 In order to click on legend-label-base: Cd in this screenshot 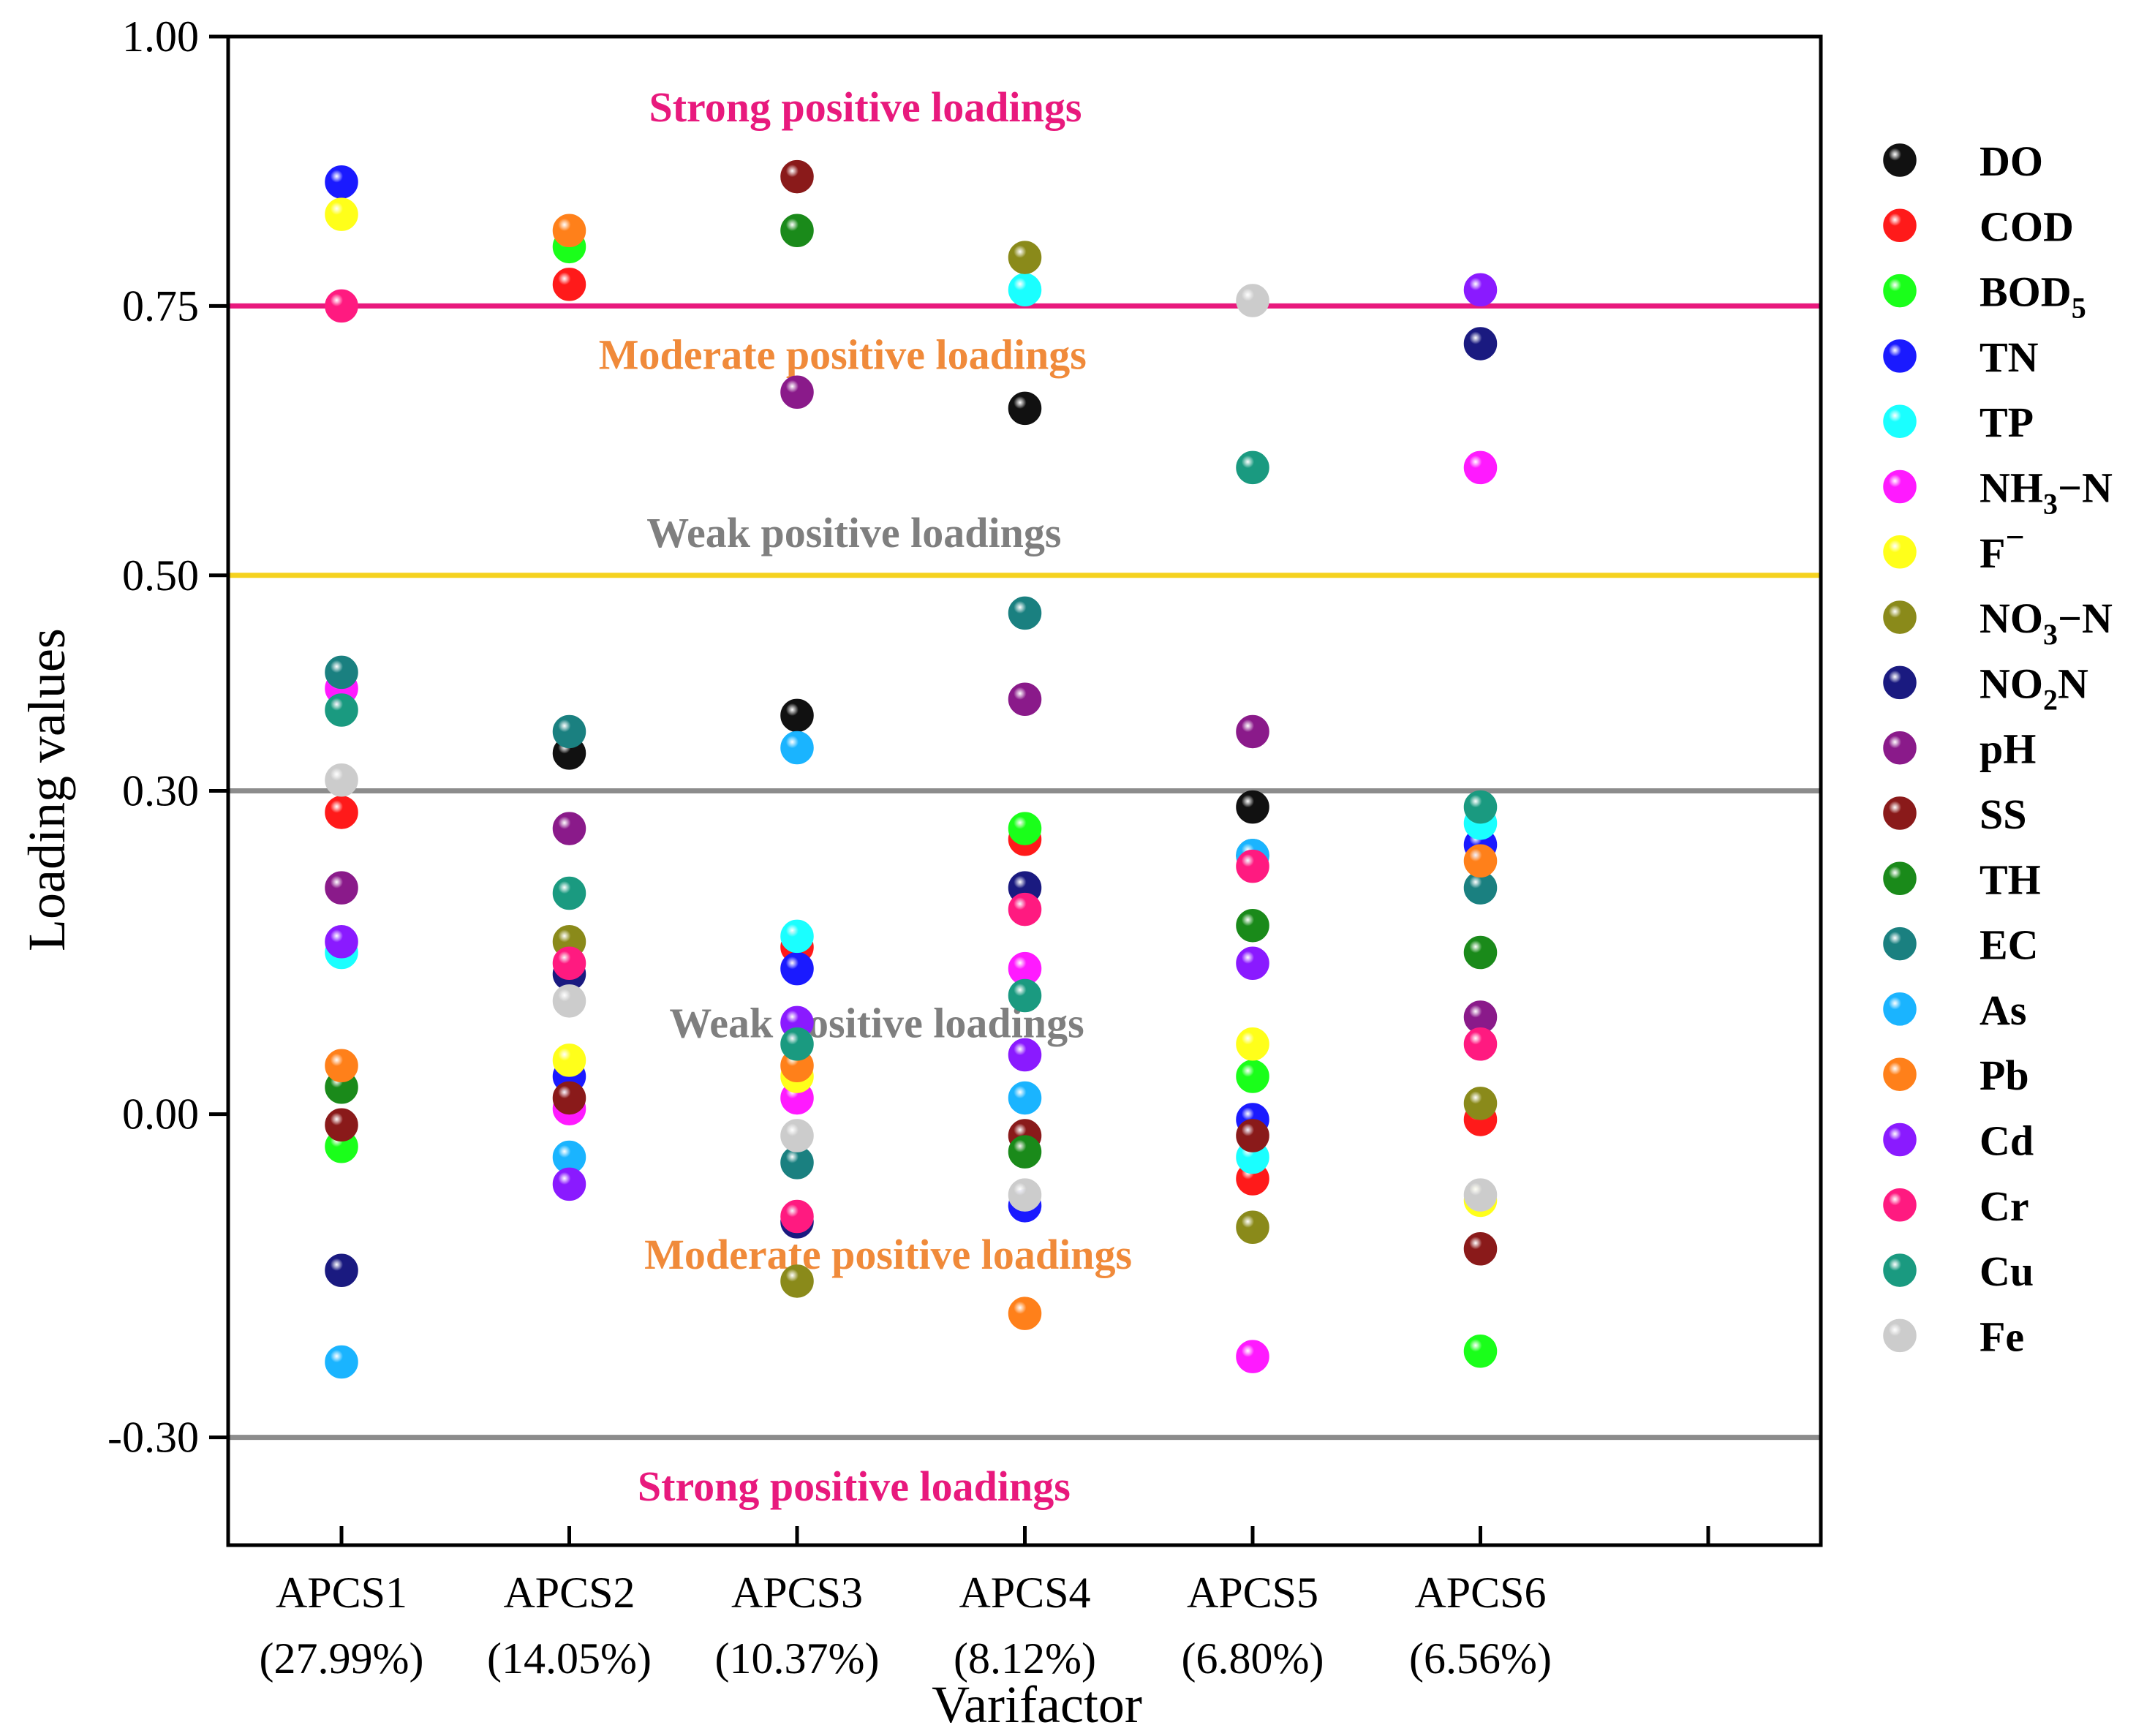, I will do `click(2006, 1141)`.